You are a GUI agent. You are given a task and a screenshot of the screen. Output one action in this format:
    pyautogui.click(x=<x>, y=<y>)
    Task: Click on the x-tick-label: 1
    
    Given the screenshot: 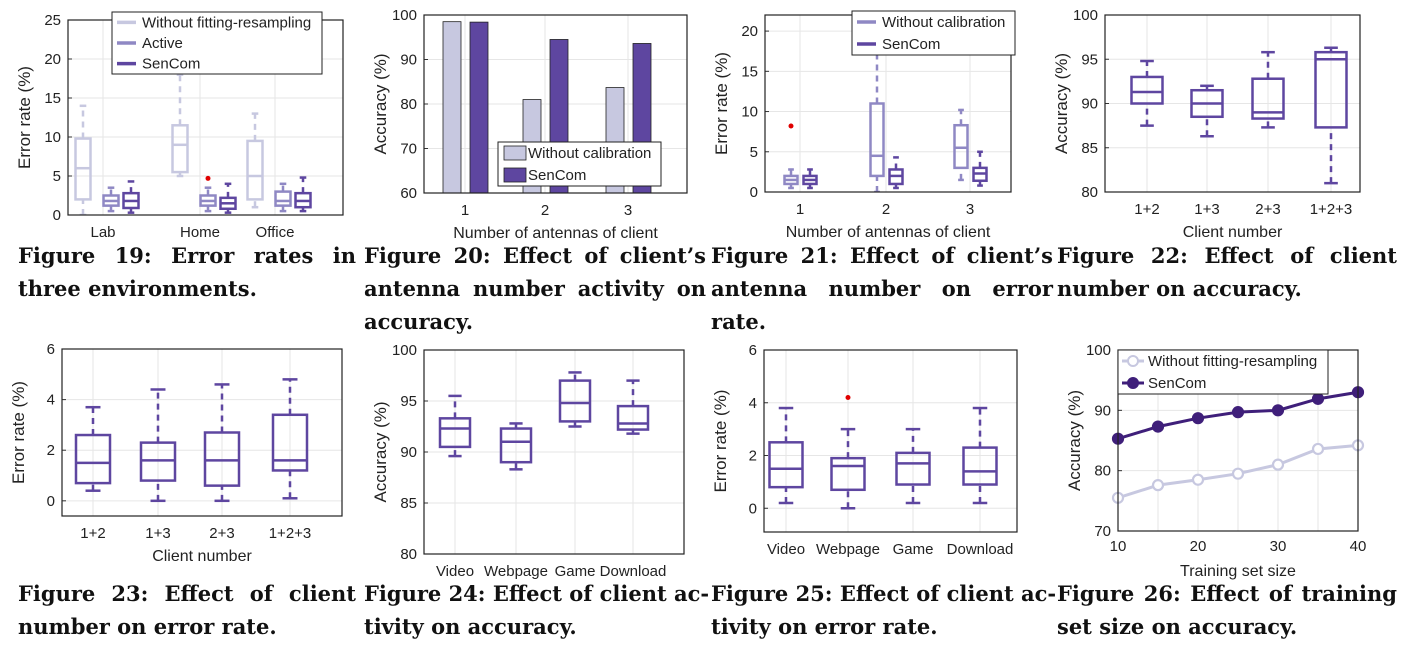 What is the action you would take?
    pyautogui.click(x=465, y=210)
    